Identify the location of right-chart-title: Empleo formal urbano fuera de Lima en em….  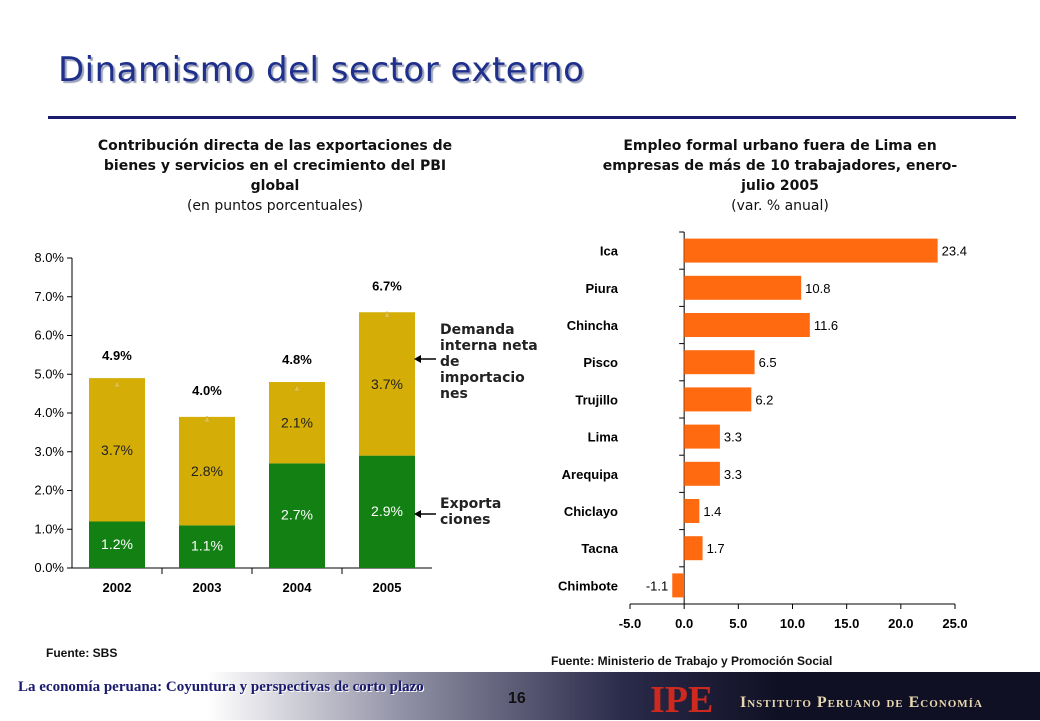
(780, 176).